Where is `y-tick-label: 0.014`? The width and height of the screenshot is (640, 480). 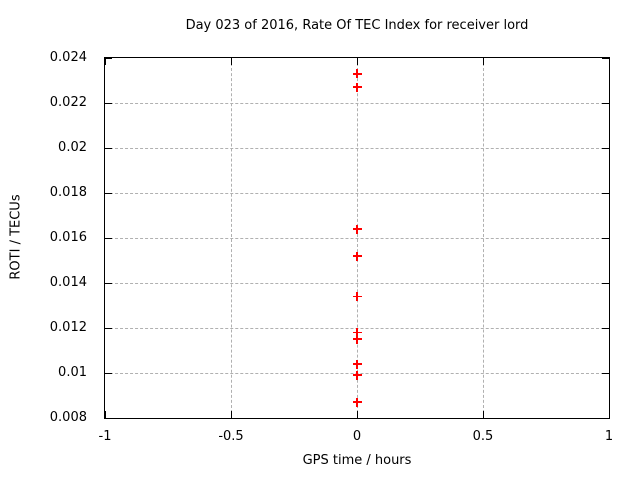 y-tick-label: 0.014 is located at coordinates (68, 282).